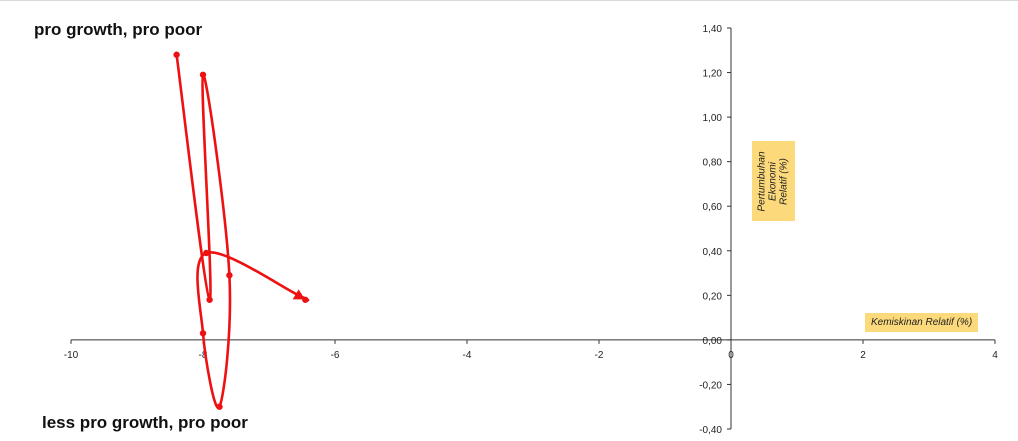 The height and width of the screenshot is (441, 1018). What do you see at coordinates (713, 74) in the screenshot?
I see `y-tick-label: 1,20` at bounding box center [713, 74].